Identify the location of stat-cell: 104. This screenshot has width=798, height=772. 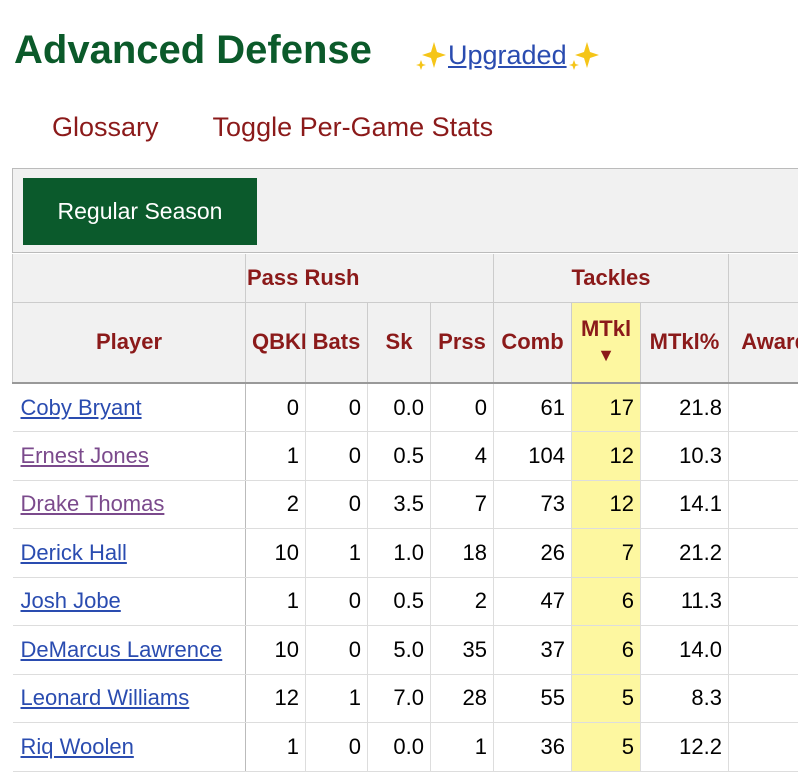
(533, 456).